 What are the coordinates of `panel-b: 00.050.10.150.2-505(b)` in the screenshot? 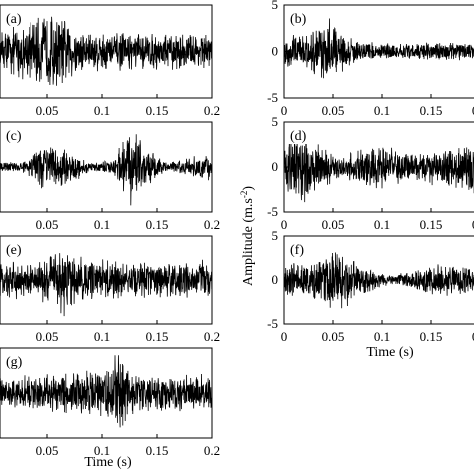 It's located at (370, 59).